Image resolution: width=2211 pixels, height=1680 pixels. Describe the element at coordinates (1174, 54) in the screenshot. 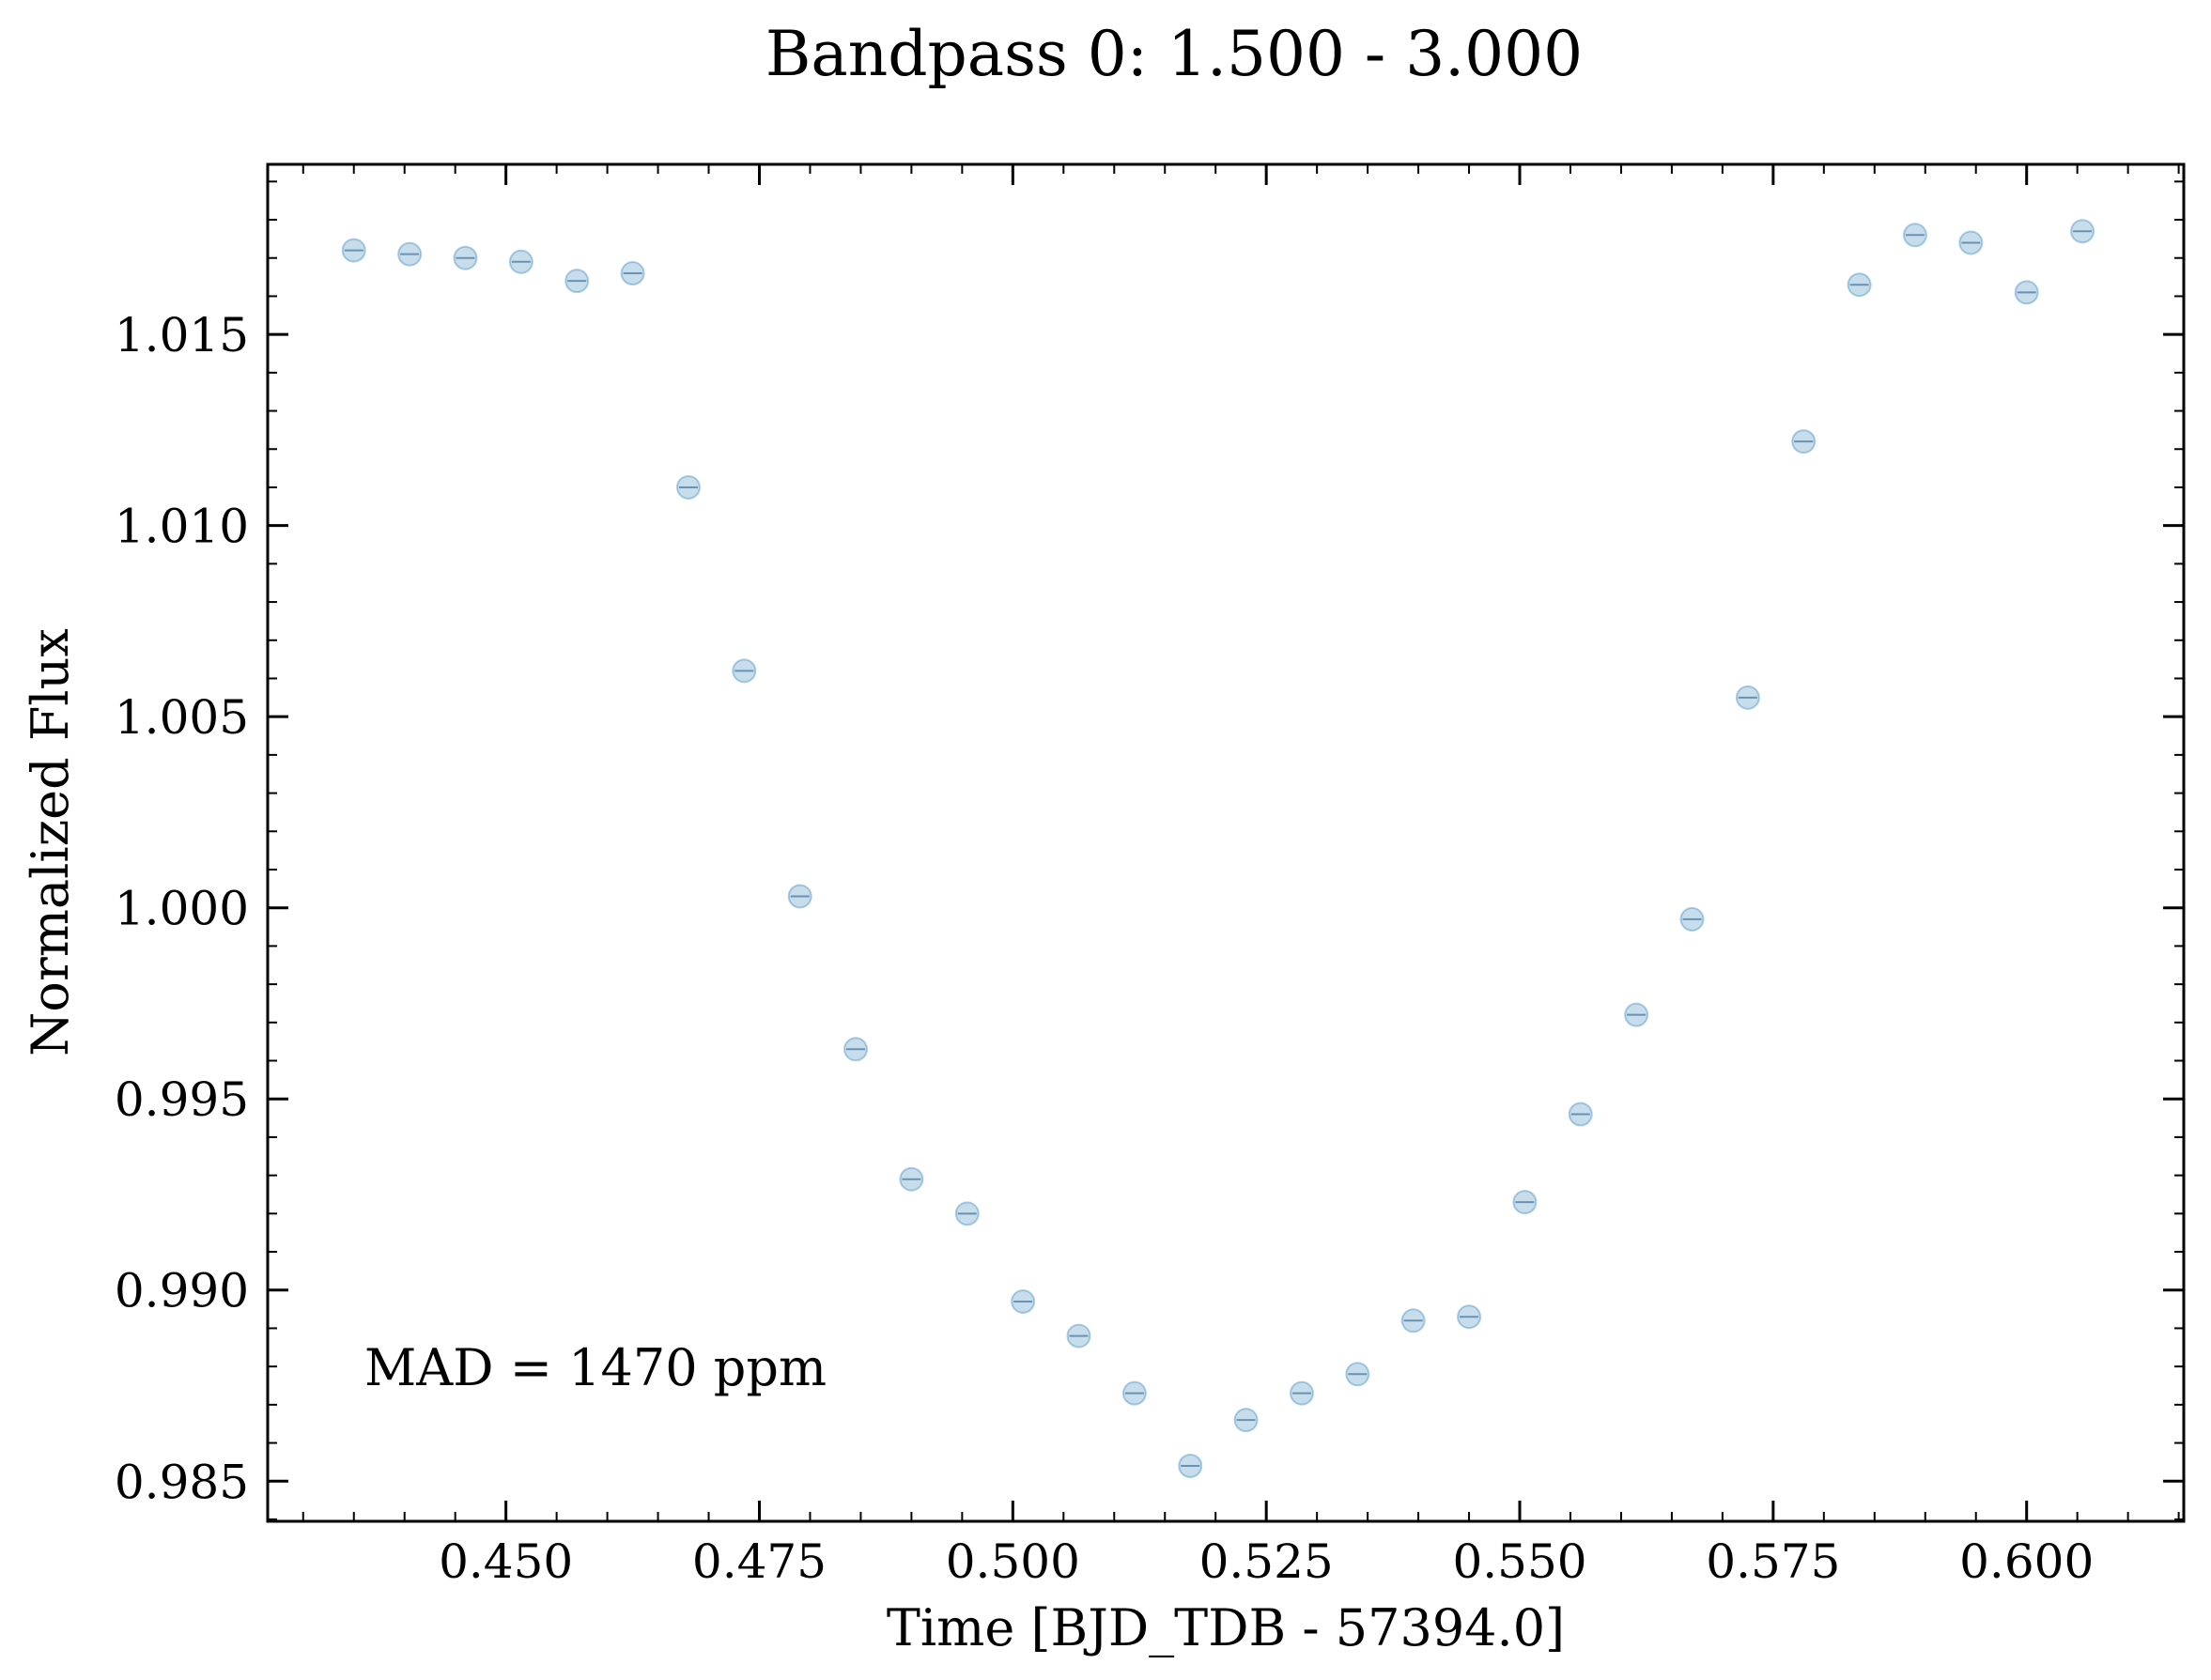

I see `chart-title: Bandpass 0: 1.500 - 3.000` at that location.